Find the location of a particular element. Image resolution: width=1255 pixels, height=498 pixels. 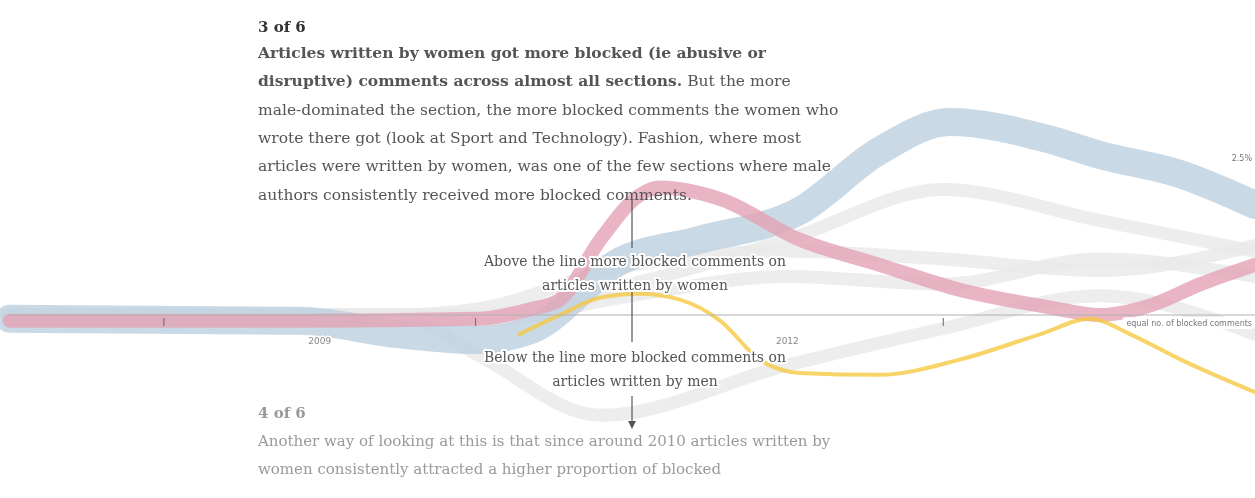

x-tick-label: 2012 is located at coordinates (787, 341).